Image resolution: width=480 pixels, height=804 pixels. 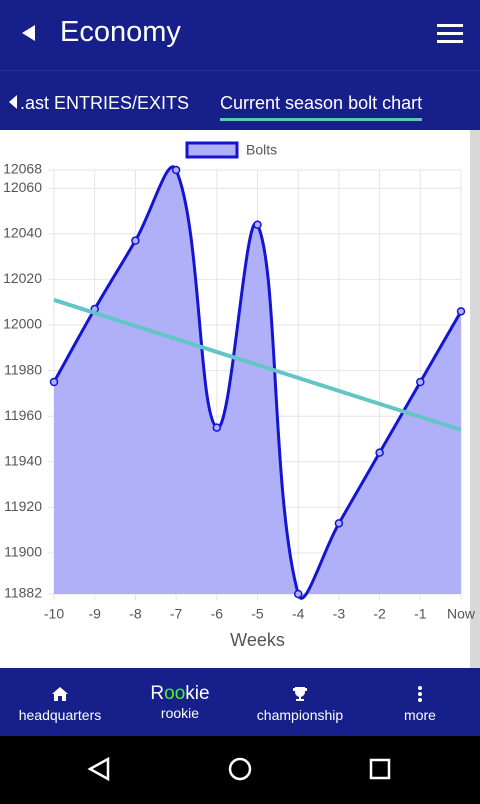 What do you see at coordinates (28, 33) in the screenshot?
I see `back-button` at bounding box center [28, 33].